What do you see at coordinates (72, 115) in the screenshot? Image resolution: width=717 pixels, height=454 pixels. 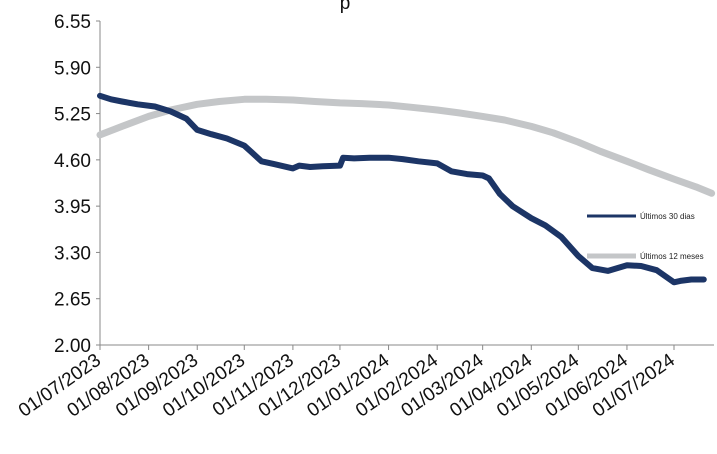 I see `y-tick-label: 5.25` at bounding box center [72, 115].